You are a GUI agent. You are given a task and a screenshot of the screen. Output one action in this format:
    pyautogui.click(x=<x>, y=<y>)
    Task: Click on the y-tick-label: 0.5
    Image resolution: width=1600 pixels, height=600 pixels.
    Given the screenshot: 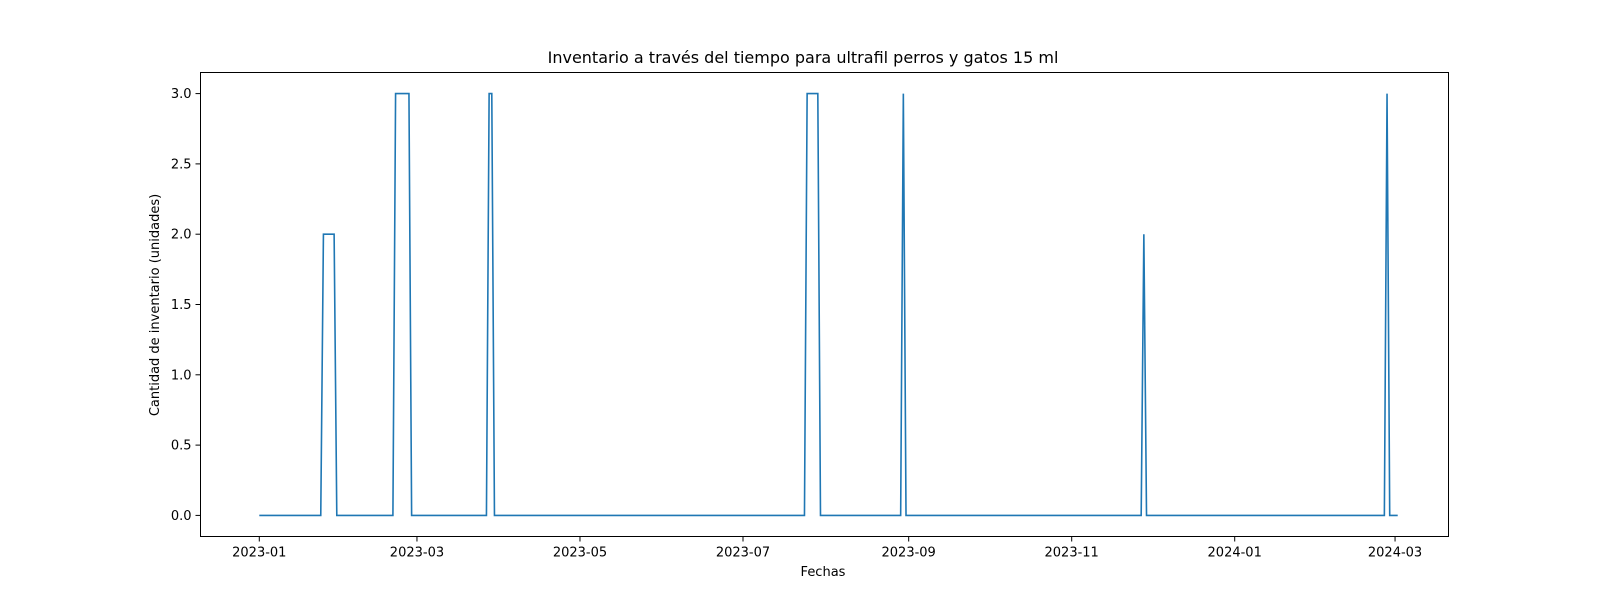 What is the action you would take?
    pyautogui.click(x=181, y=446)
    